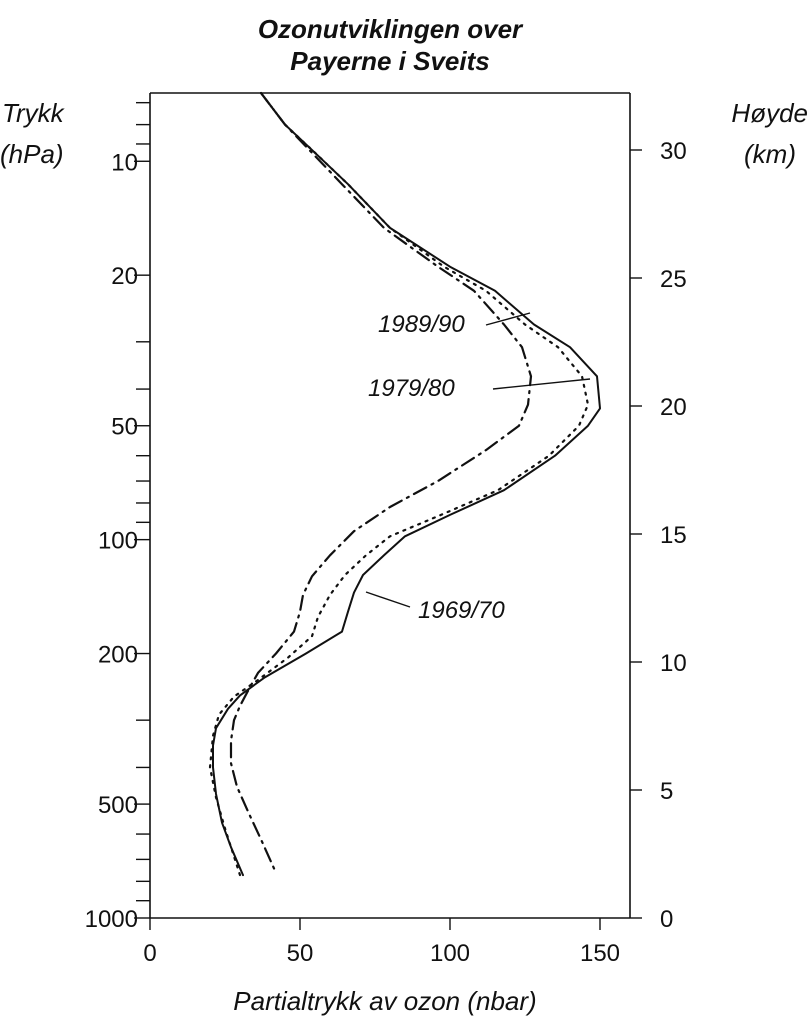 Image resolution: width=811 pixels, height=1020 pixels. Describe the element at coordinates (673, 407) in the screenshot. I see `km-tick-label-20: 20` at that location.